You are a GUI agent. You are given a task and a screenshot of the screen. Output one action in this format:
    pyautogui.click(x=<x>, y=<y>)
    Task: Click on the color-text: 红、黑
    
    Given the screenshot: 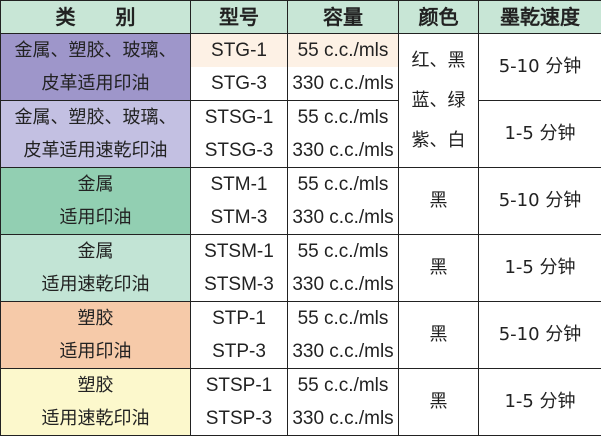 What is the action you would take?
    pyautogui.click(x=438, y=61)
    